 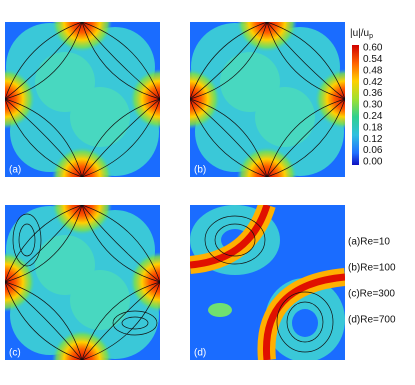 What do you see at coordinates (372, 281) in the screenshot?
I see `legend: (a)Re=10 (b)Re=100 (c)Re=300 (d)Re=700` at bounding box center [372, 281].